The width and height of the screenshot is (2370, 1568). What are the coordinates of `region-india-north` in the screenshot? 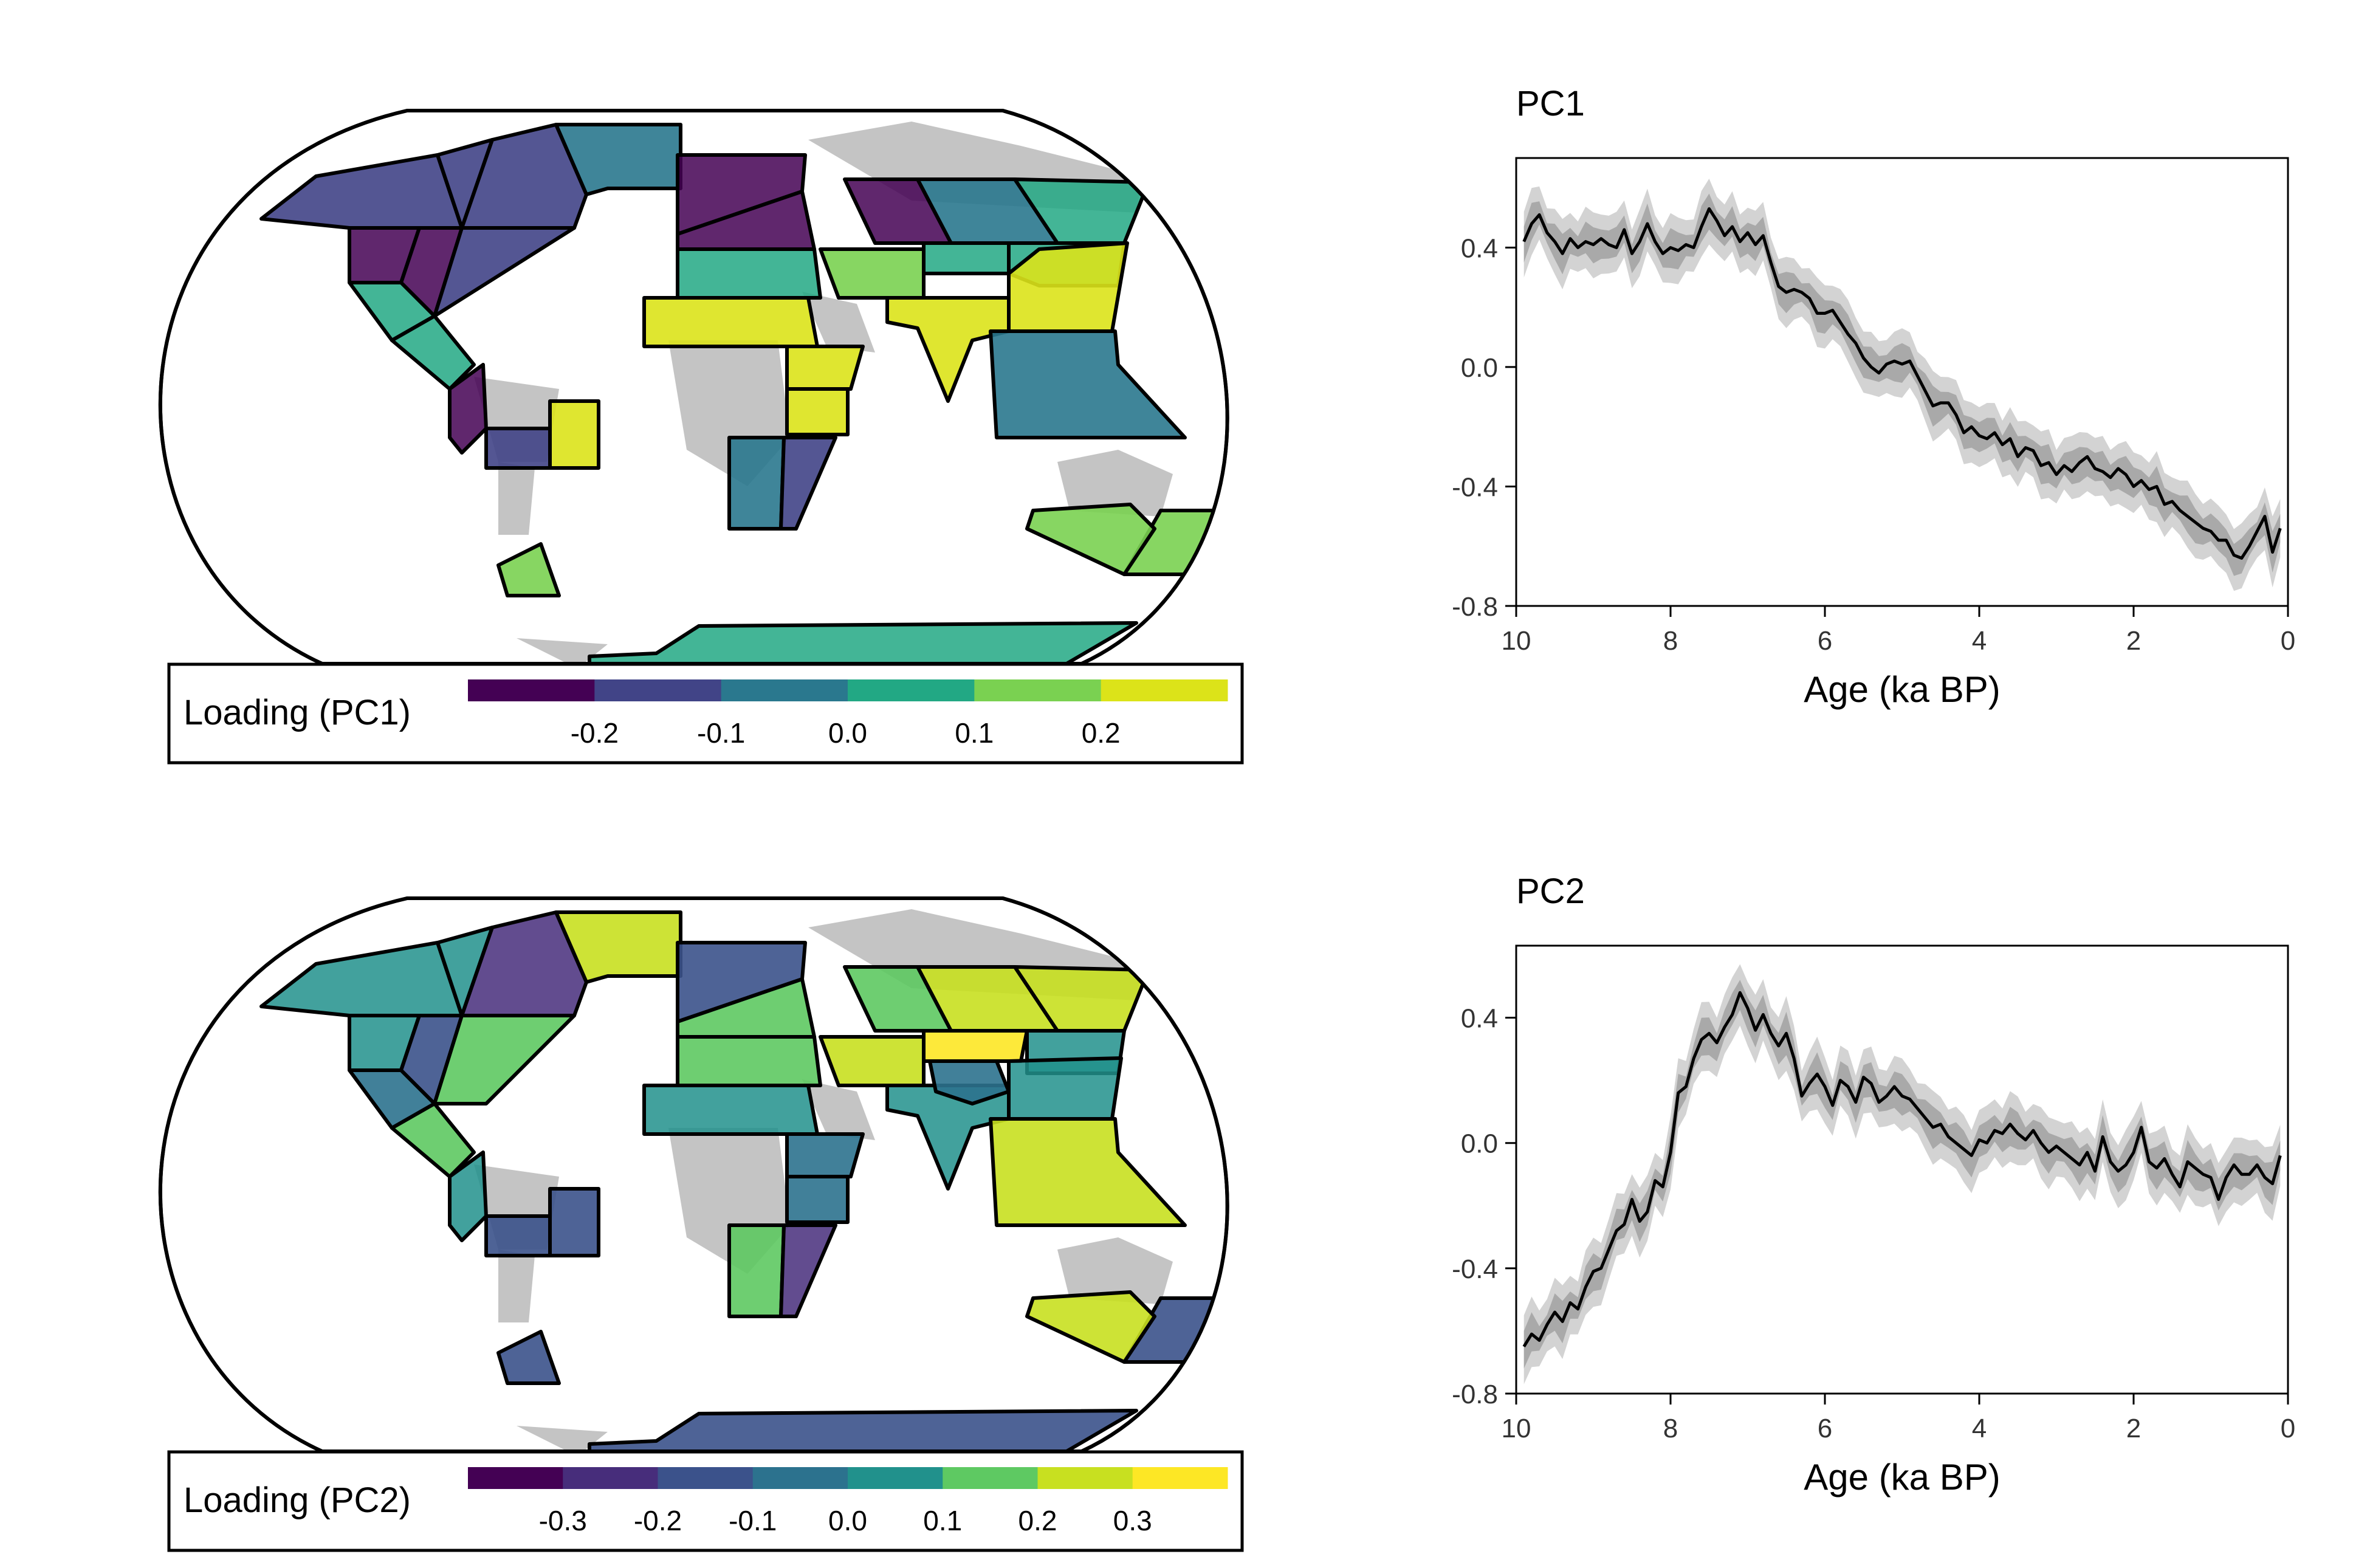 It's located at (969, 1082).